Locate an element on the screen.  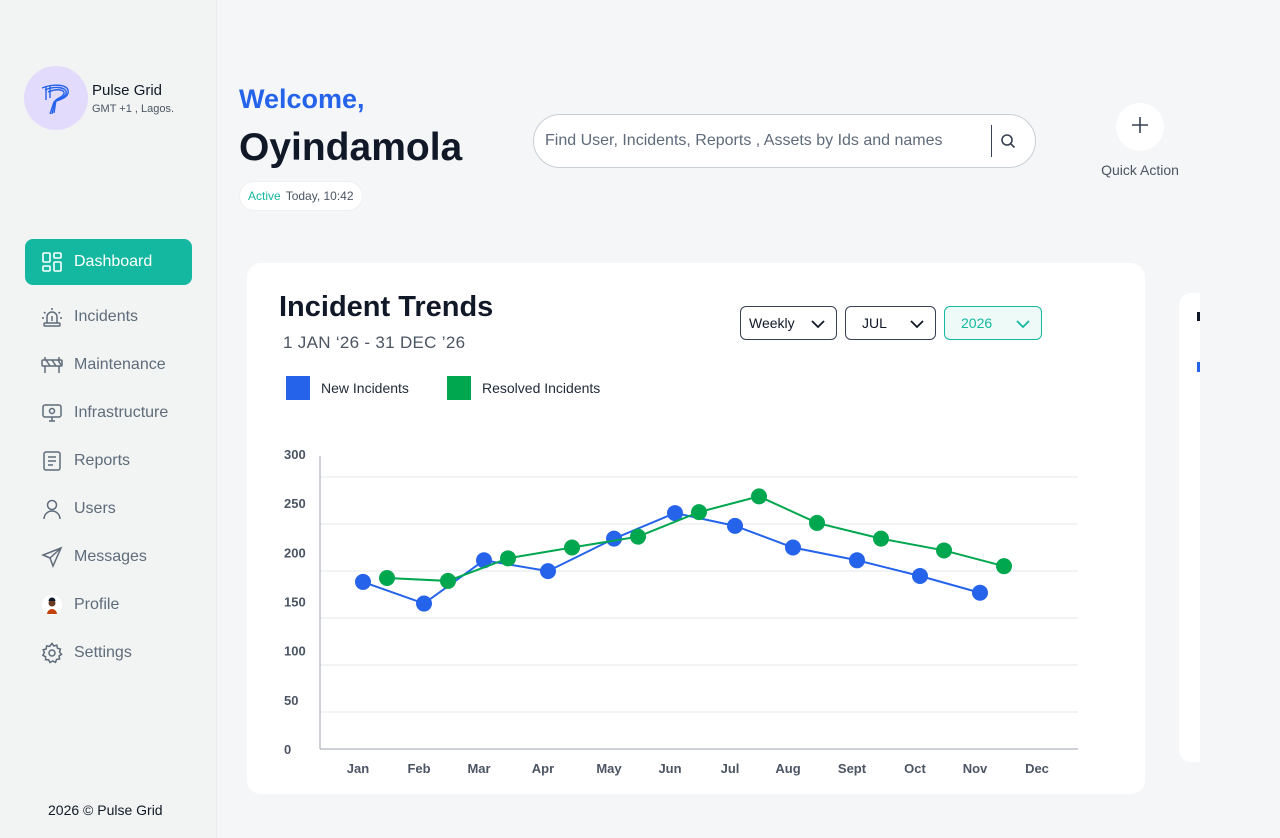
x-tick-label: Apr is located at coordinates (543, 768).